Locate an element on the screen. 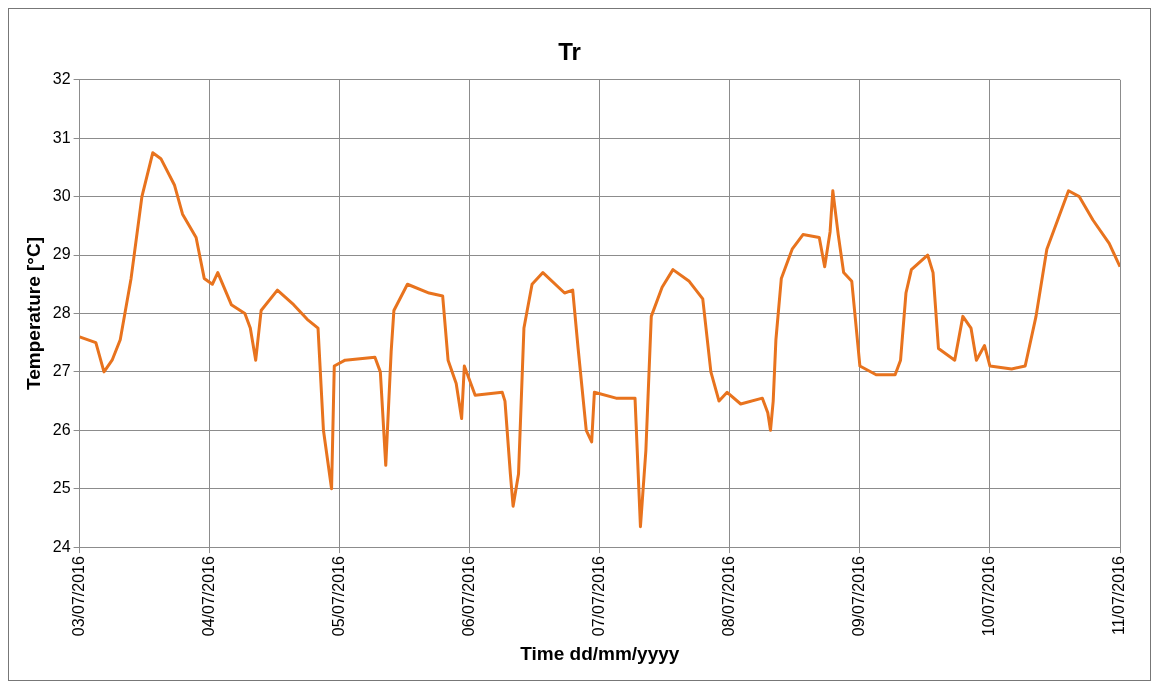  x-tick-label: 08/07/2016 is located at coordinates (729, 596).